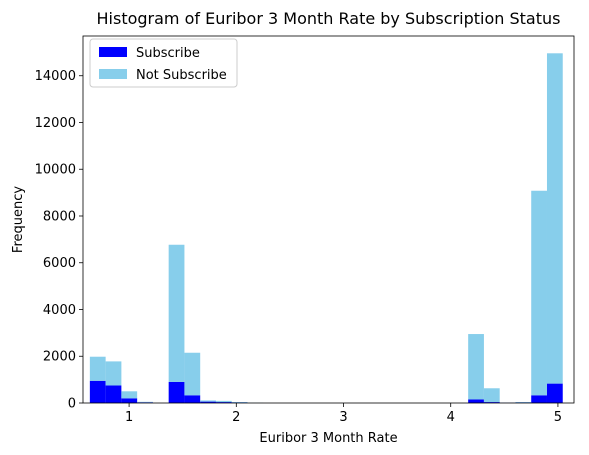 The height and width of the screenshot is (455, 589). What do you see at coordinates (18, 219) in the screenshot?
I see `y-axis-label: Frequency` at bounding box center [18, 219].